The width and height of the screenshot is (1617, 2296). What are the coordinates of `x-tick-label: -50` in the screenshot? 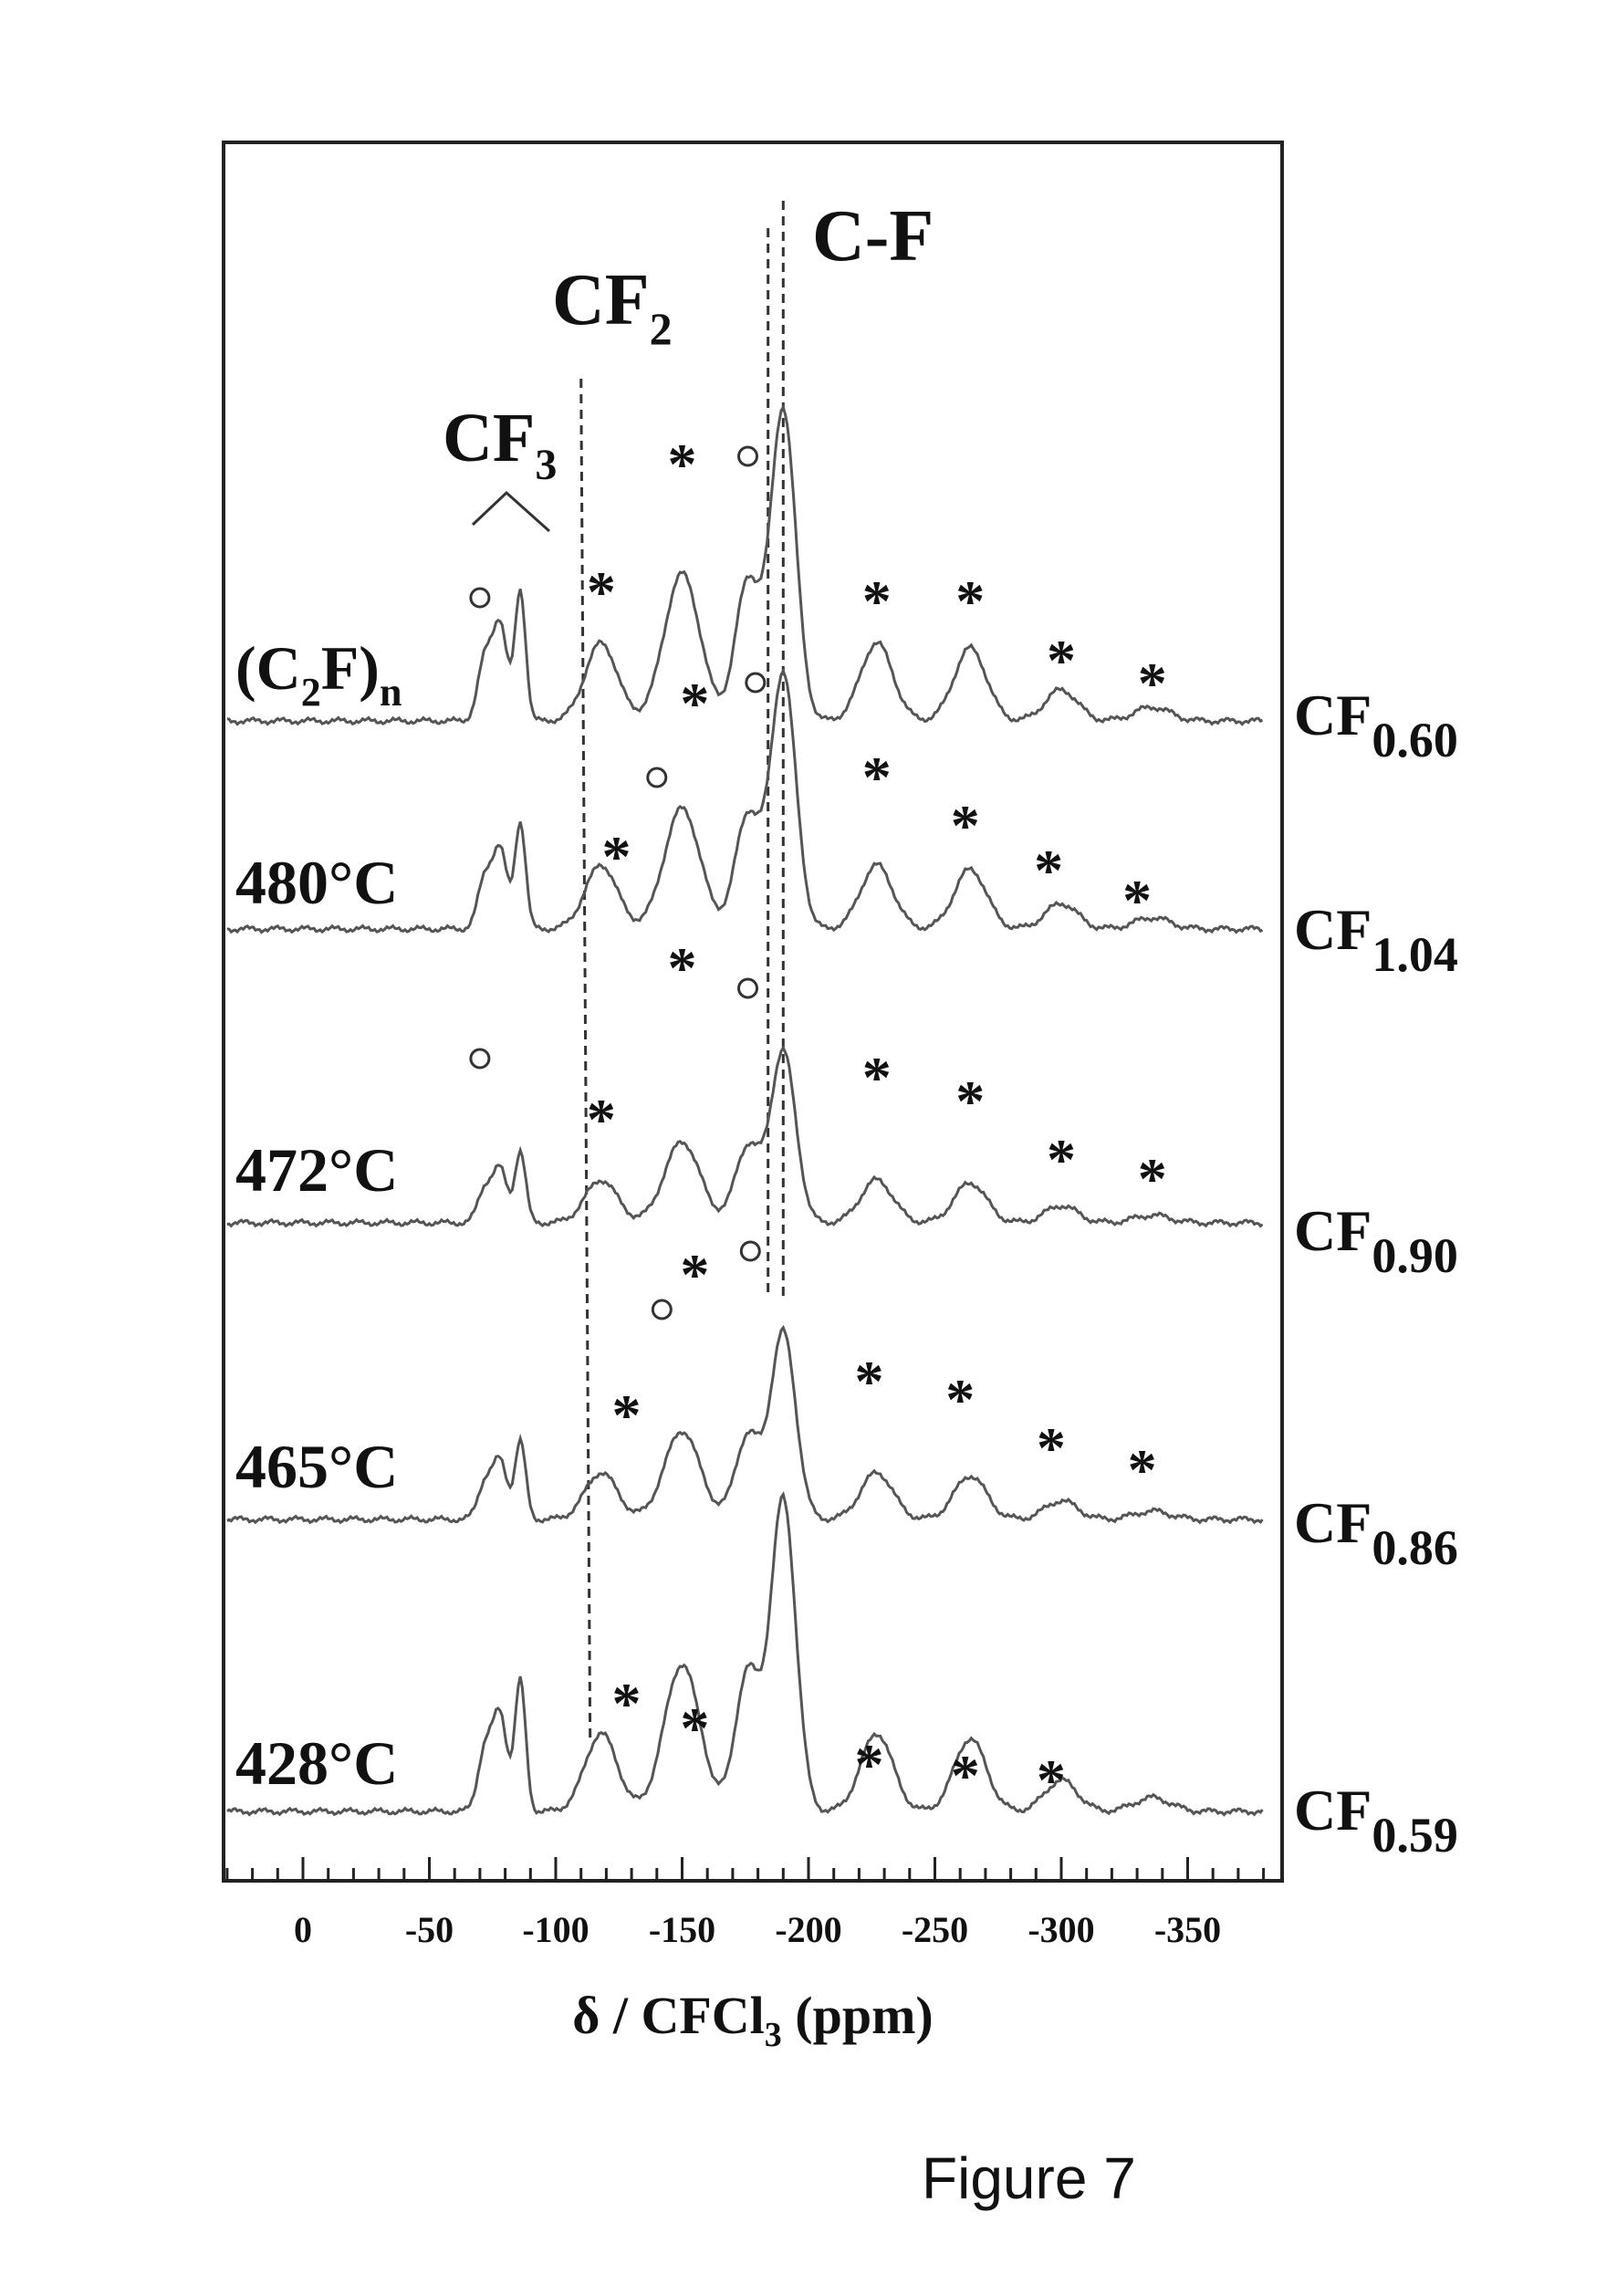 It's located at (429, 1929).